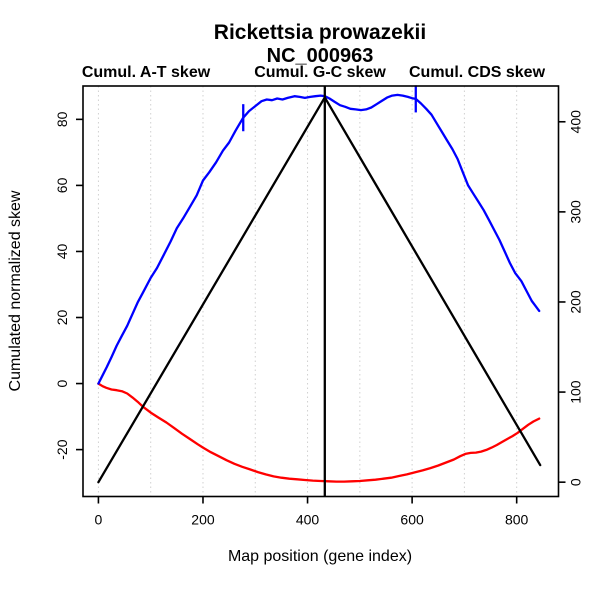 This screenshot has width=600, height=600. I want to click on y-left-tick-label: 0, so click(62, 383).